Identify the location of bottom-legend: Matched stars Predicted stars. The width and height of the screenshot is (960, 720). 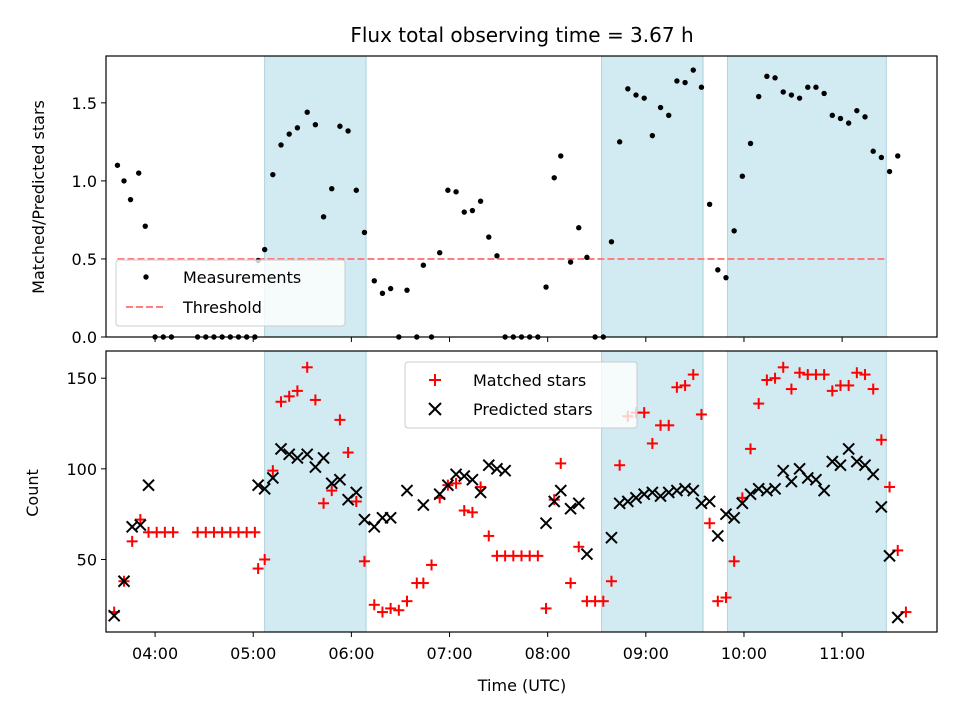
(521, 395).